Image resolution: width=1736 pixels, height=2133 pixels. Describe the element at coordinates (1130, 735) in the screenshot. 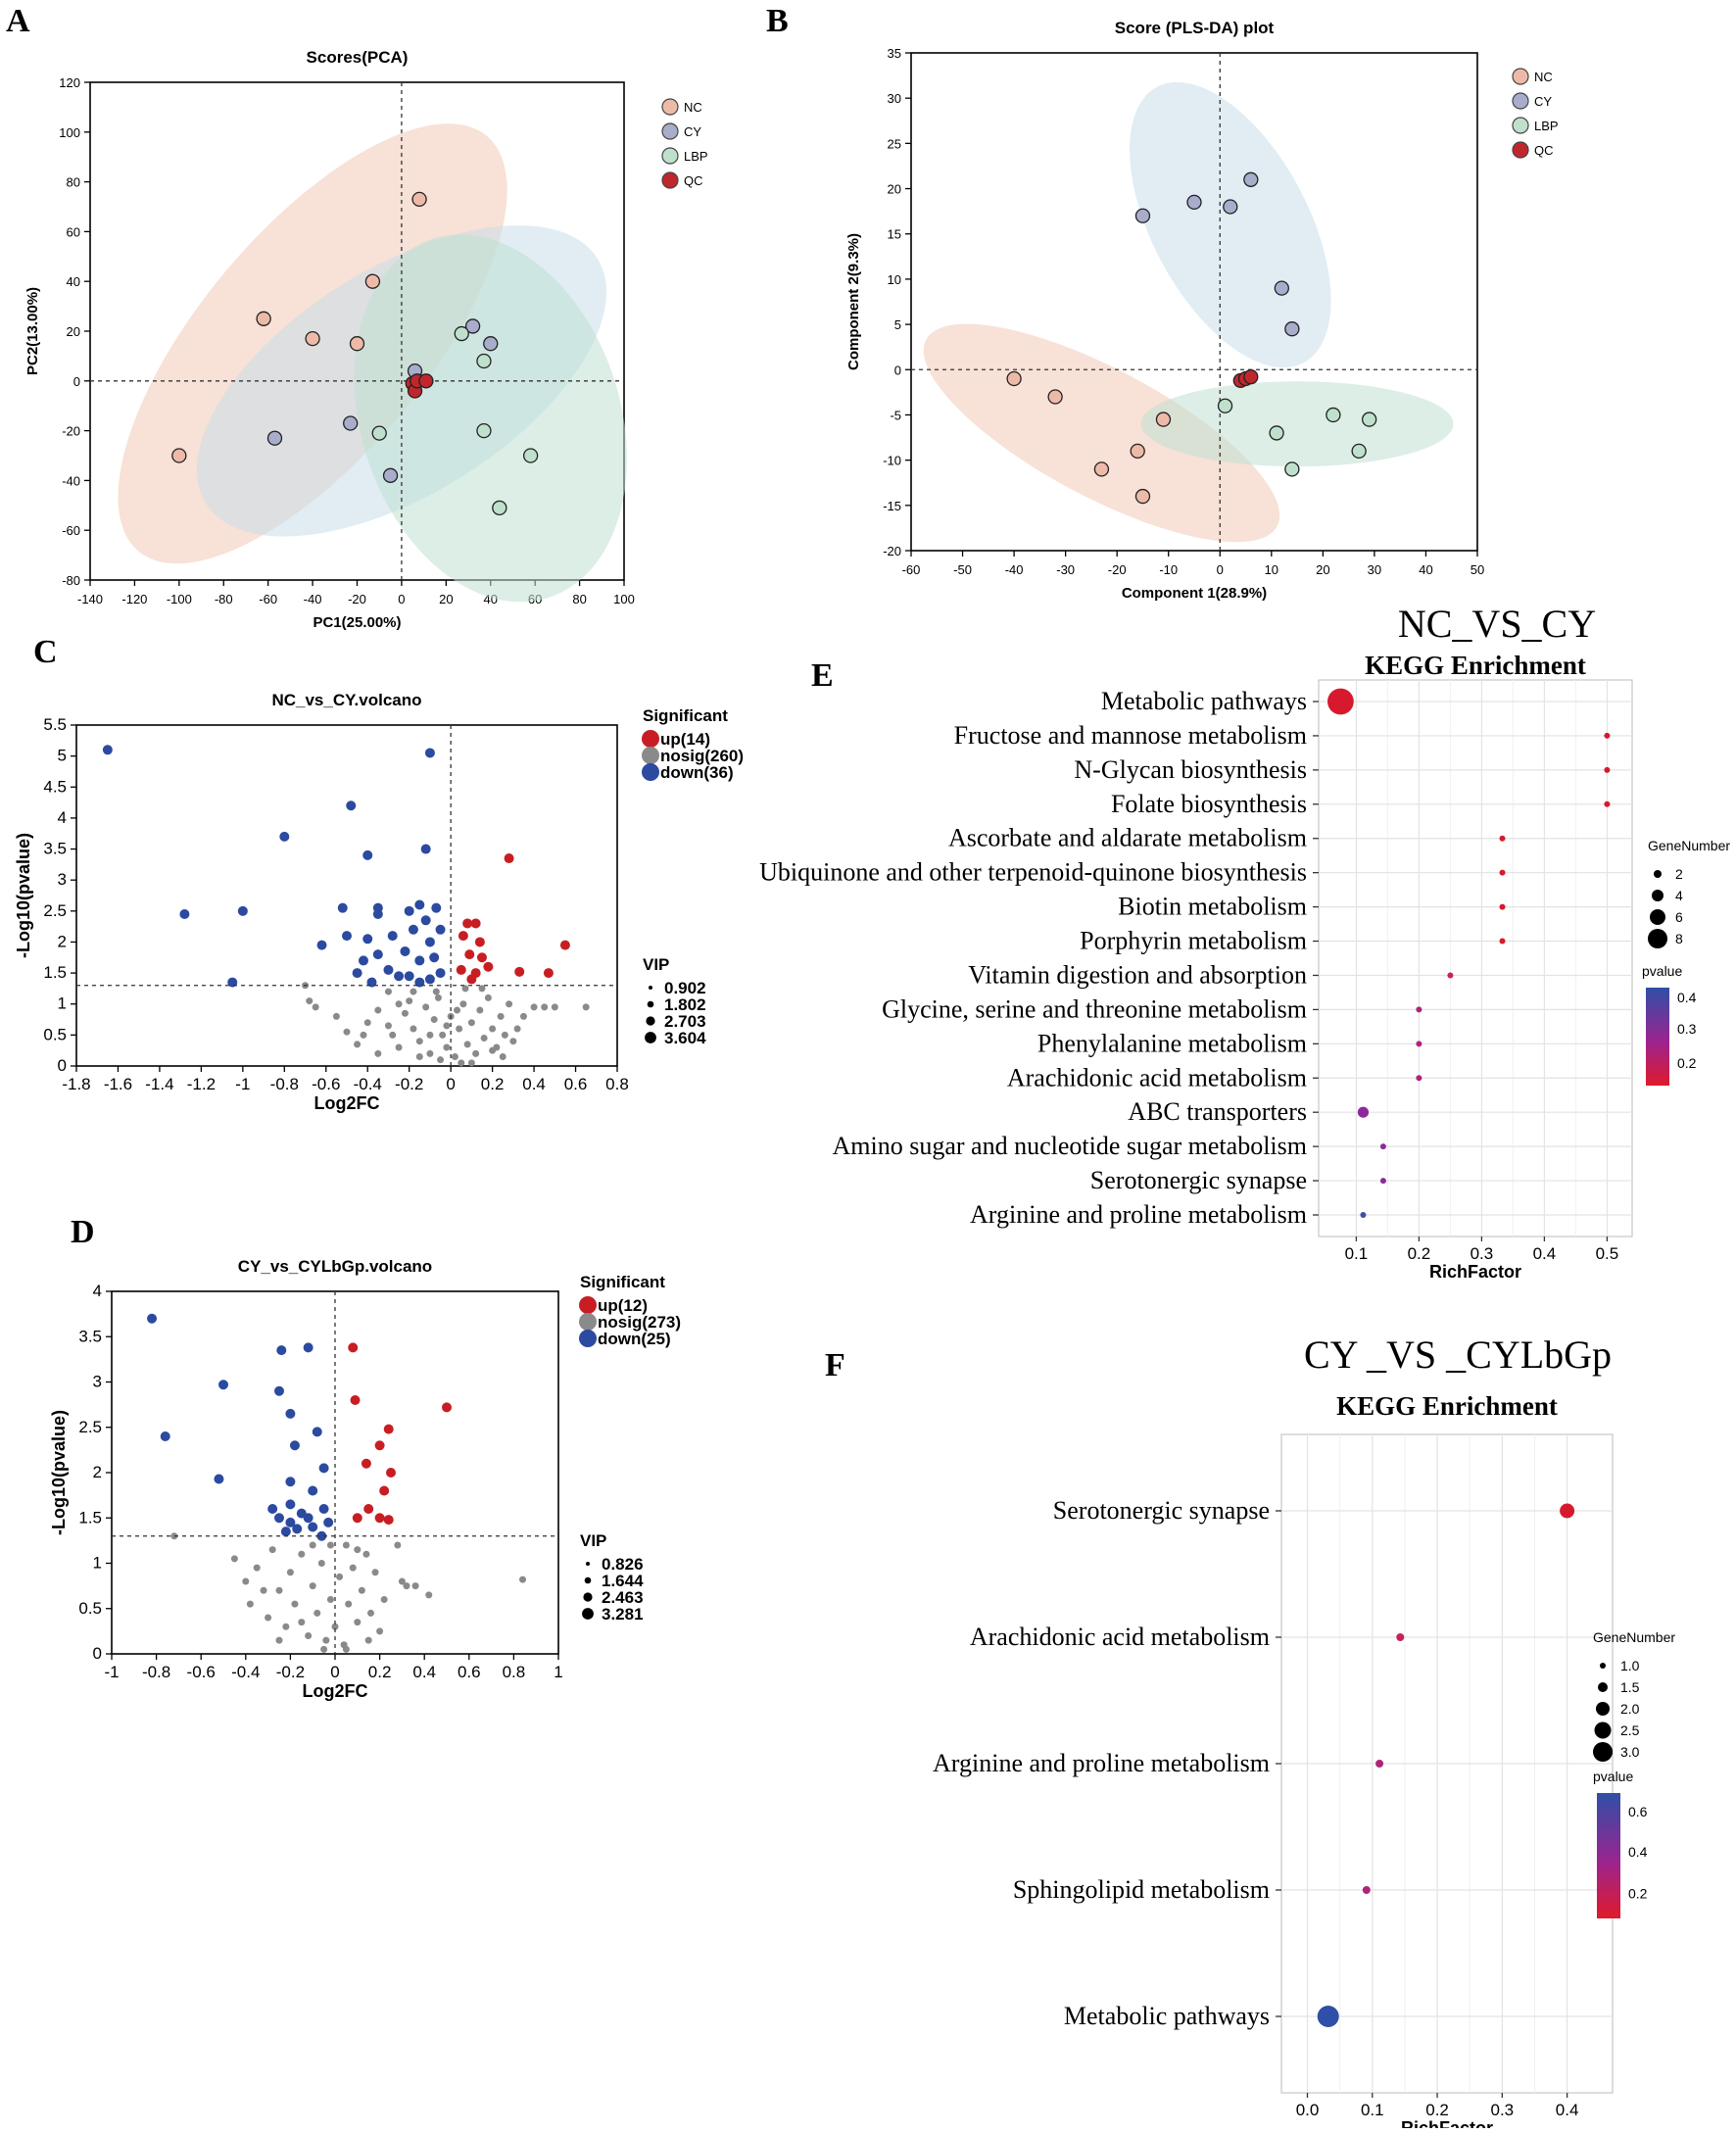

I see `term-label: Fructose and mannose metabolism` at that location.